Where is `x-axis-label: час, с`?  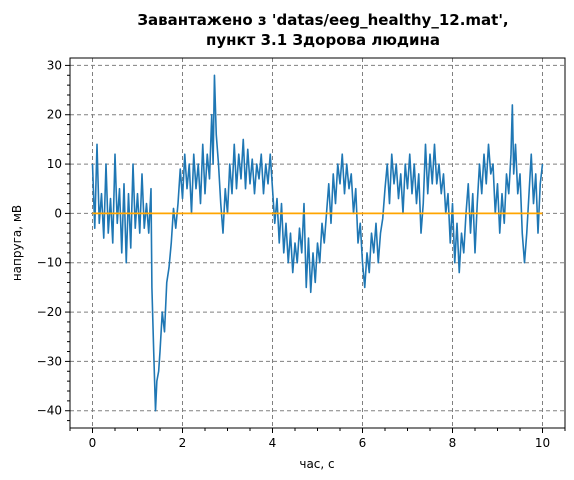 x-axis-label: час, с is located at coordinates (316, 464).